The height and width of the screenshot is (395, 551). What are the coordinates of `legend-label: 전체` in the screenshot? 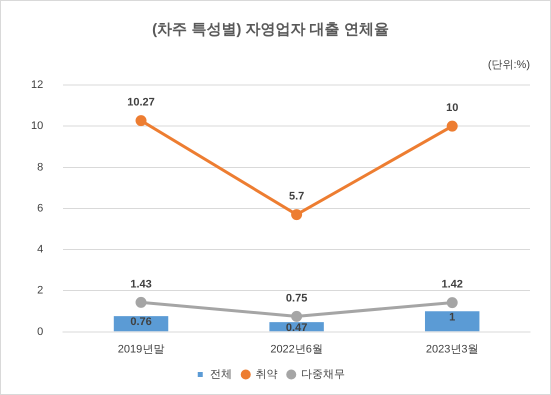 It's located at (221, 374).